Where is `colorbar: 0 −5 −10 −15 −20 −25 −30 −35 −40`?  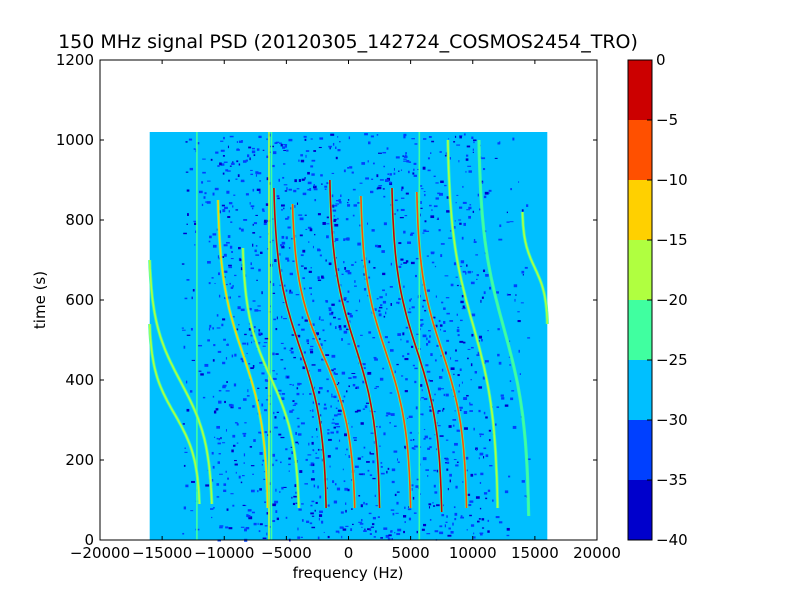 colorbar: 0 −5 −10 −15 −20 −25 −30 −35 −40 is located at coordinates (657, 300).